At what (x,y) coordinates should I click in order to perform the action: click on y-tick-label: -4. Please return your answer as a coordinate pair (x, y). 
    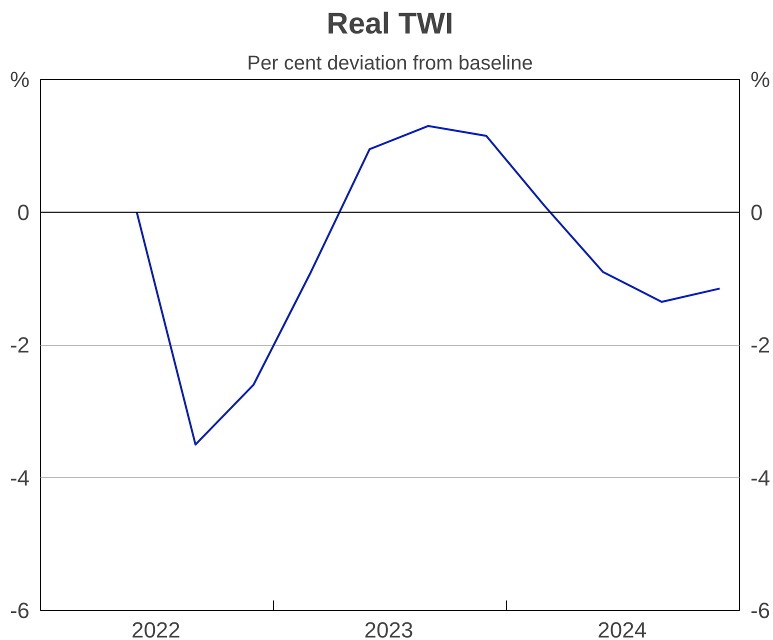
    Looking at the image, I should click on (20, 477).